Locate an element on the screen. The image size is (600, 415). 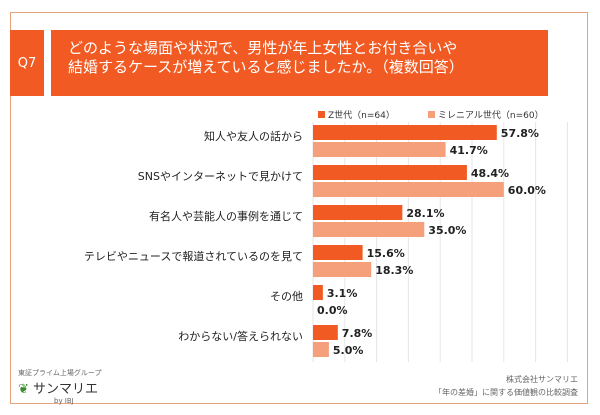
data-label: 5.0% is located at coordinates (348, 350).